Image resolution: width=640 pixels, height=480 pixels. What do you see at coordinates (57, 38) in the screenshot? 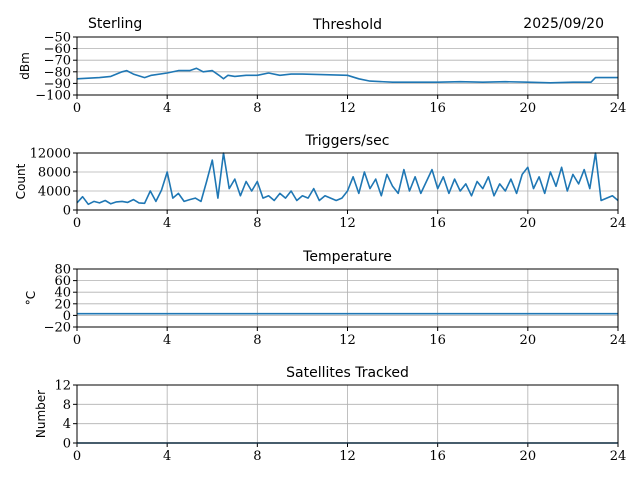
I see `y-tick-label: −50` at bounding box center [57, 38].